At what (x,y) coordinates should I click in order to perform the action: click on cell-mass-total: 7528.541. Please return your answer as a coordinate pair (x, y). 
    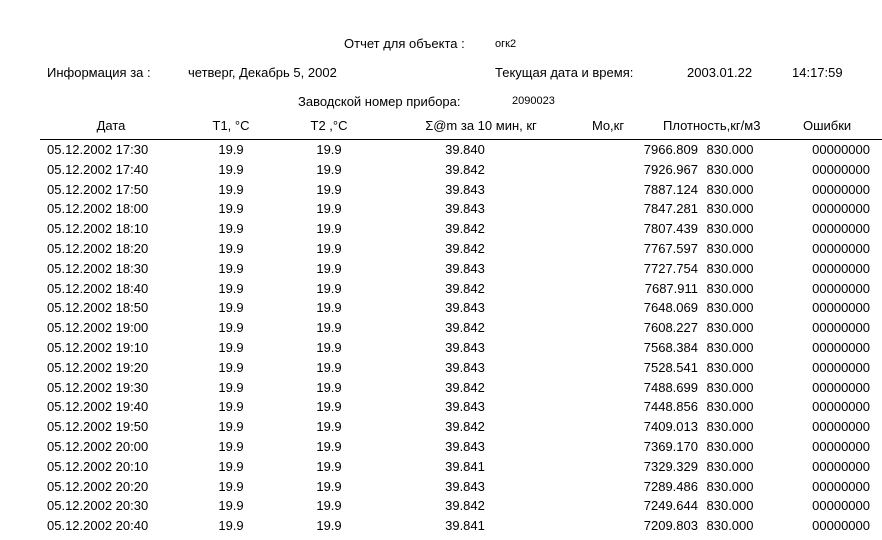
    Looking at the image, I should click on (670, 367).